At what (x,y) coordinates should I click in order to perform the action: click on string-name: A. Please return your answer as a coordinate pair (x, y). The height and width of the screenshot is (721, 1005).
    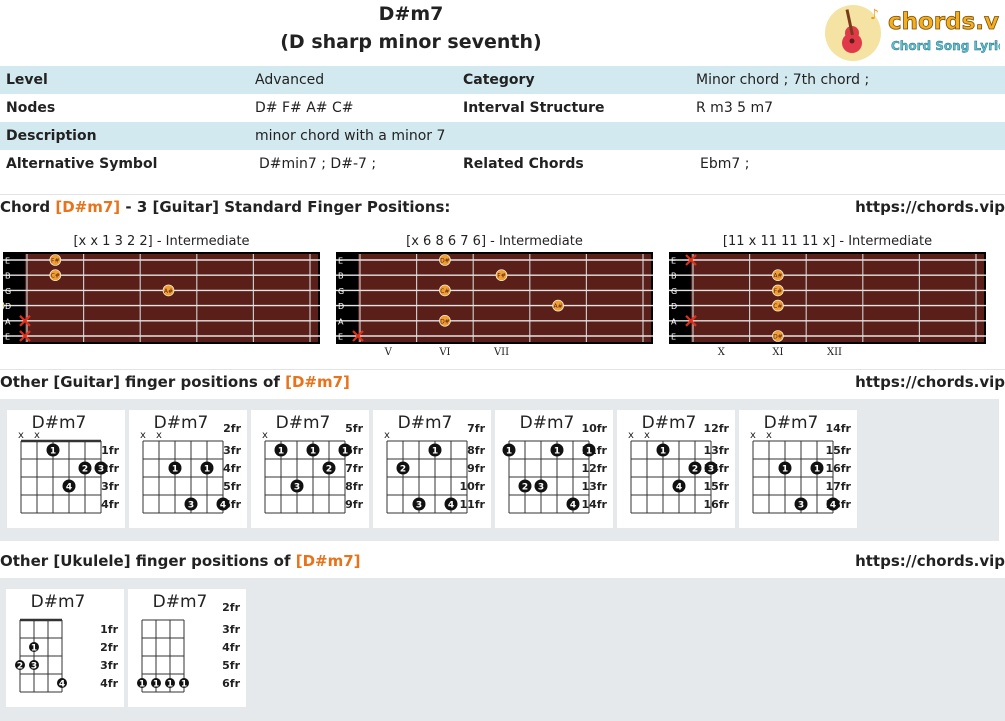
    Looking at the image, I should click on (8, 321).